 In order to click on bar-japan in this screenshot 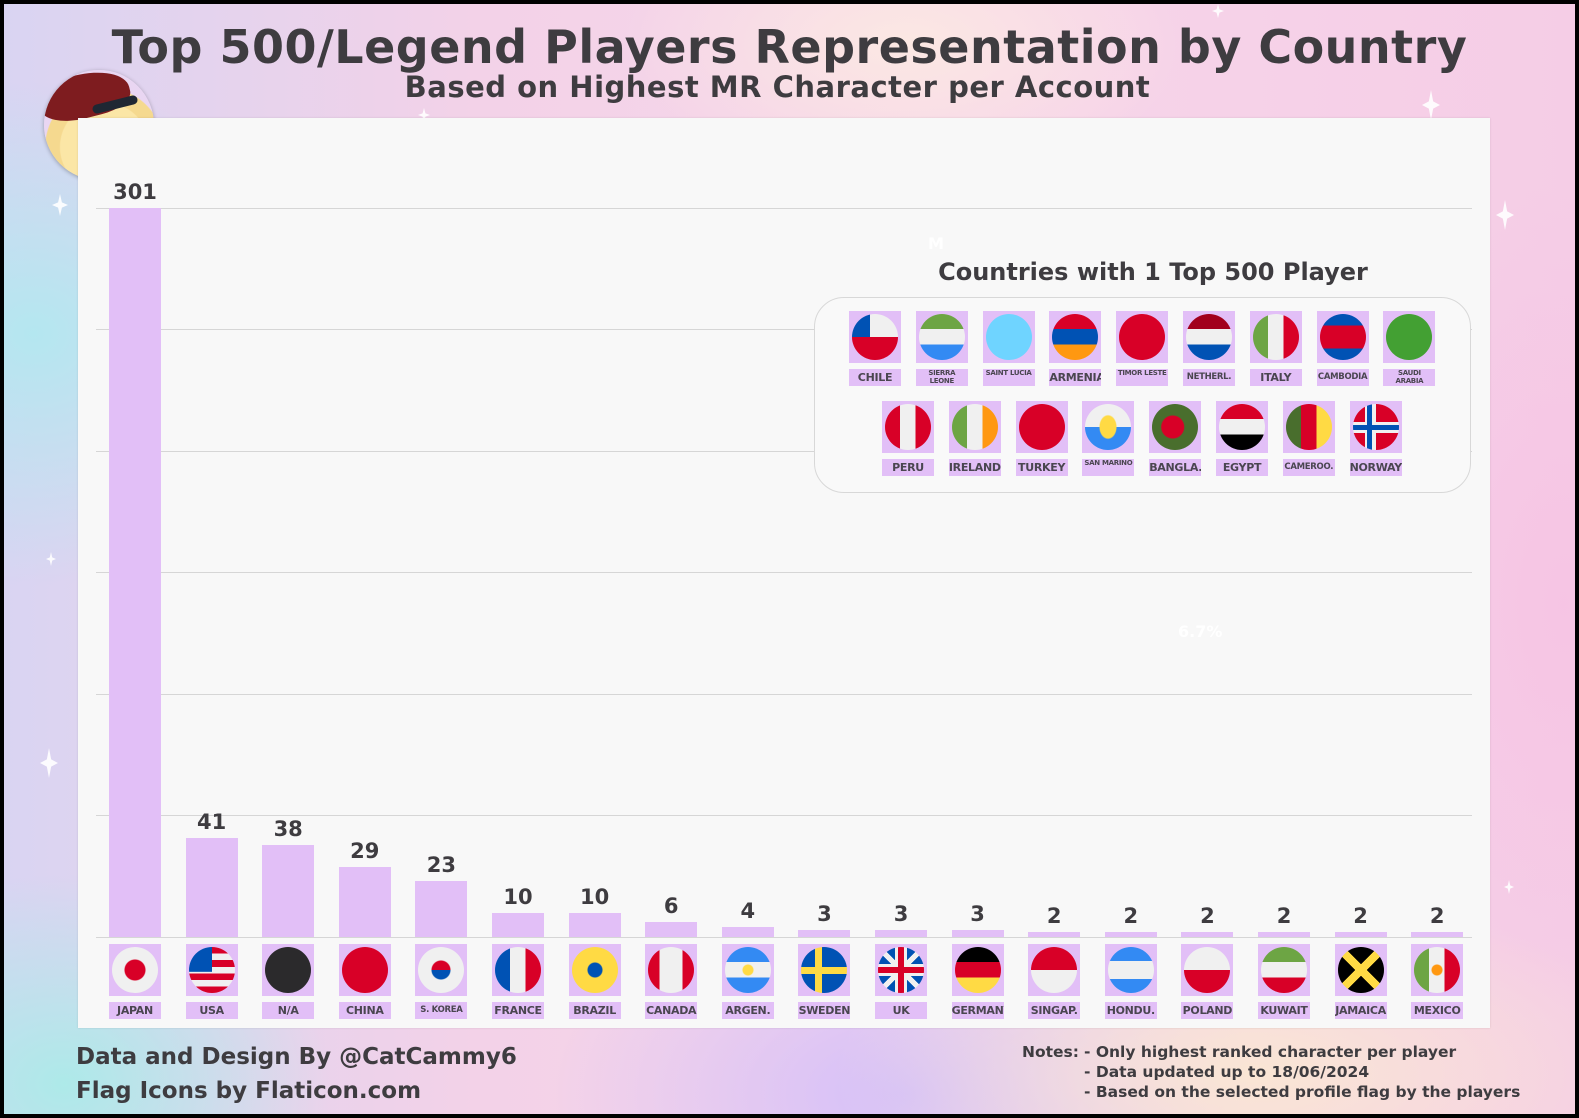, I will do `click(135, 572)`.